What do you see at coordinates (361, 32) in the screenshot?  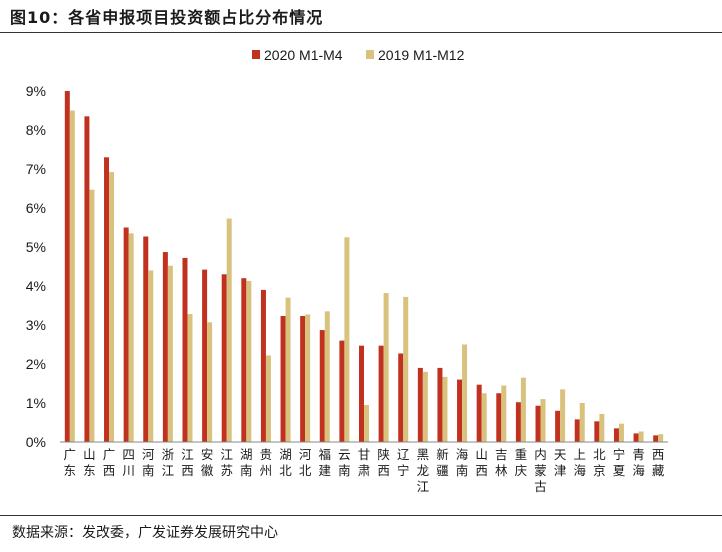 I see `header-rule` at bounding box center [361, 32].